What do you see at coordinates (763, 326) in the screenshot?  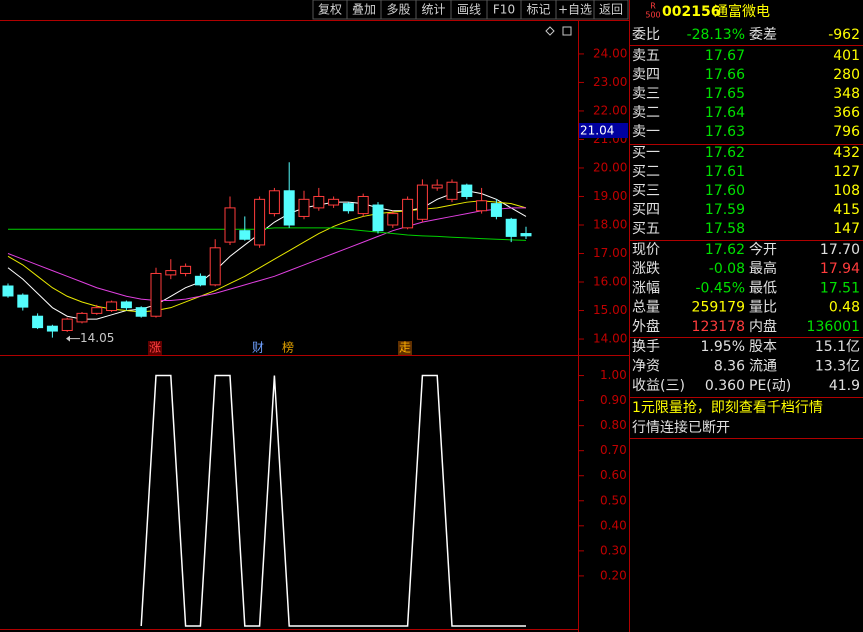 I see `field-label: 内盘` at bounding box center [763, 326].